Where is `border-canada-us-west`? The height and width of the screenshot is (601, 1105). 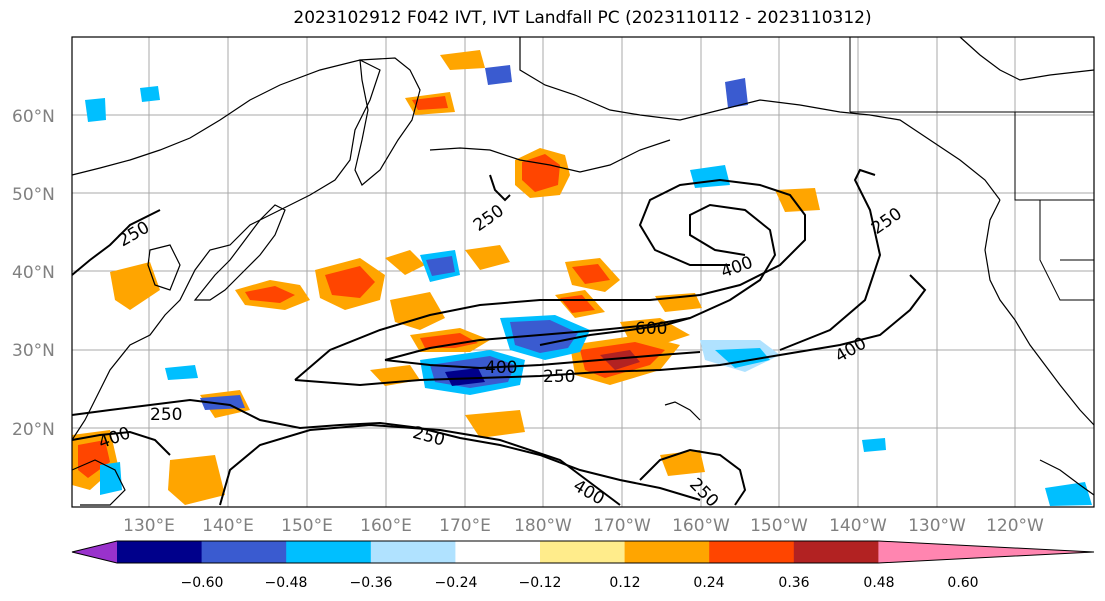 border-canada-us-west is located at coordinates (1054, 156).